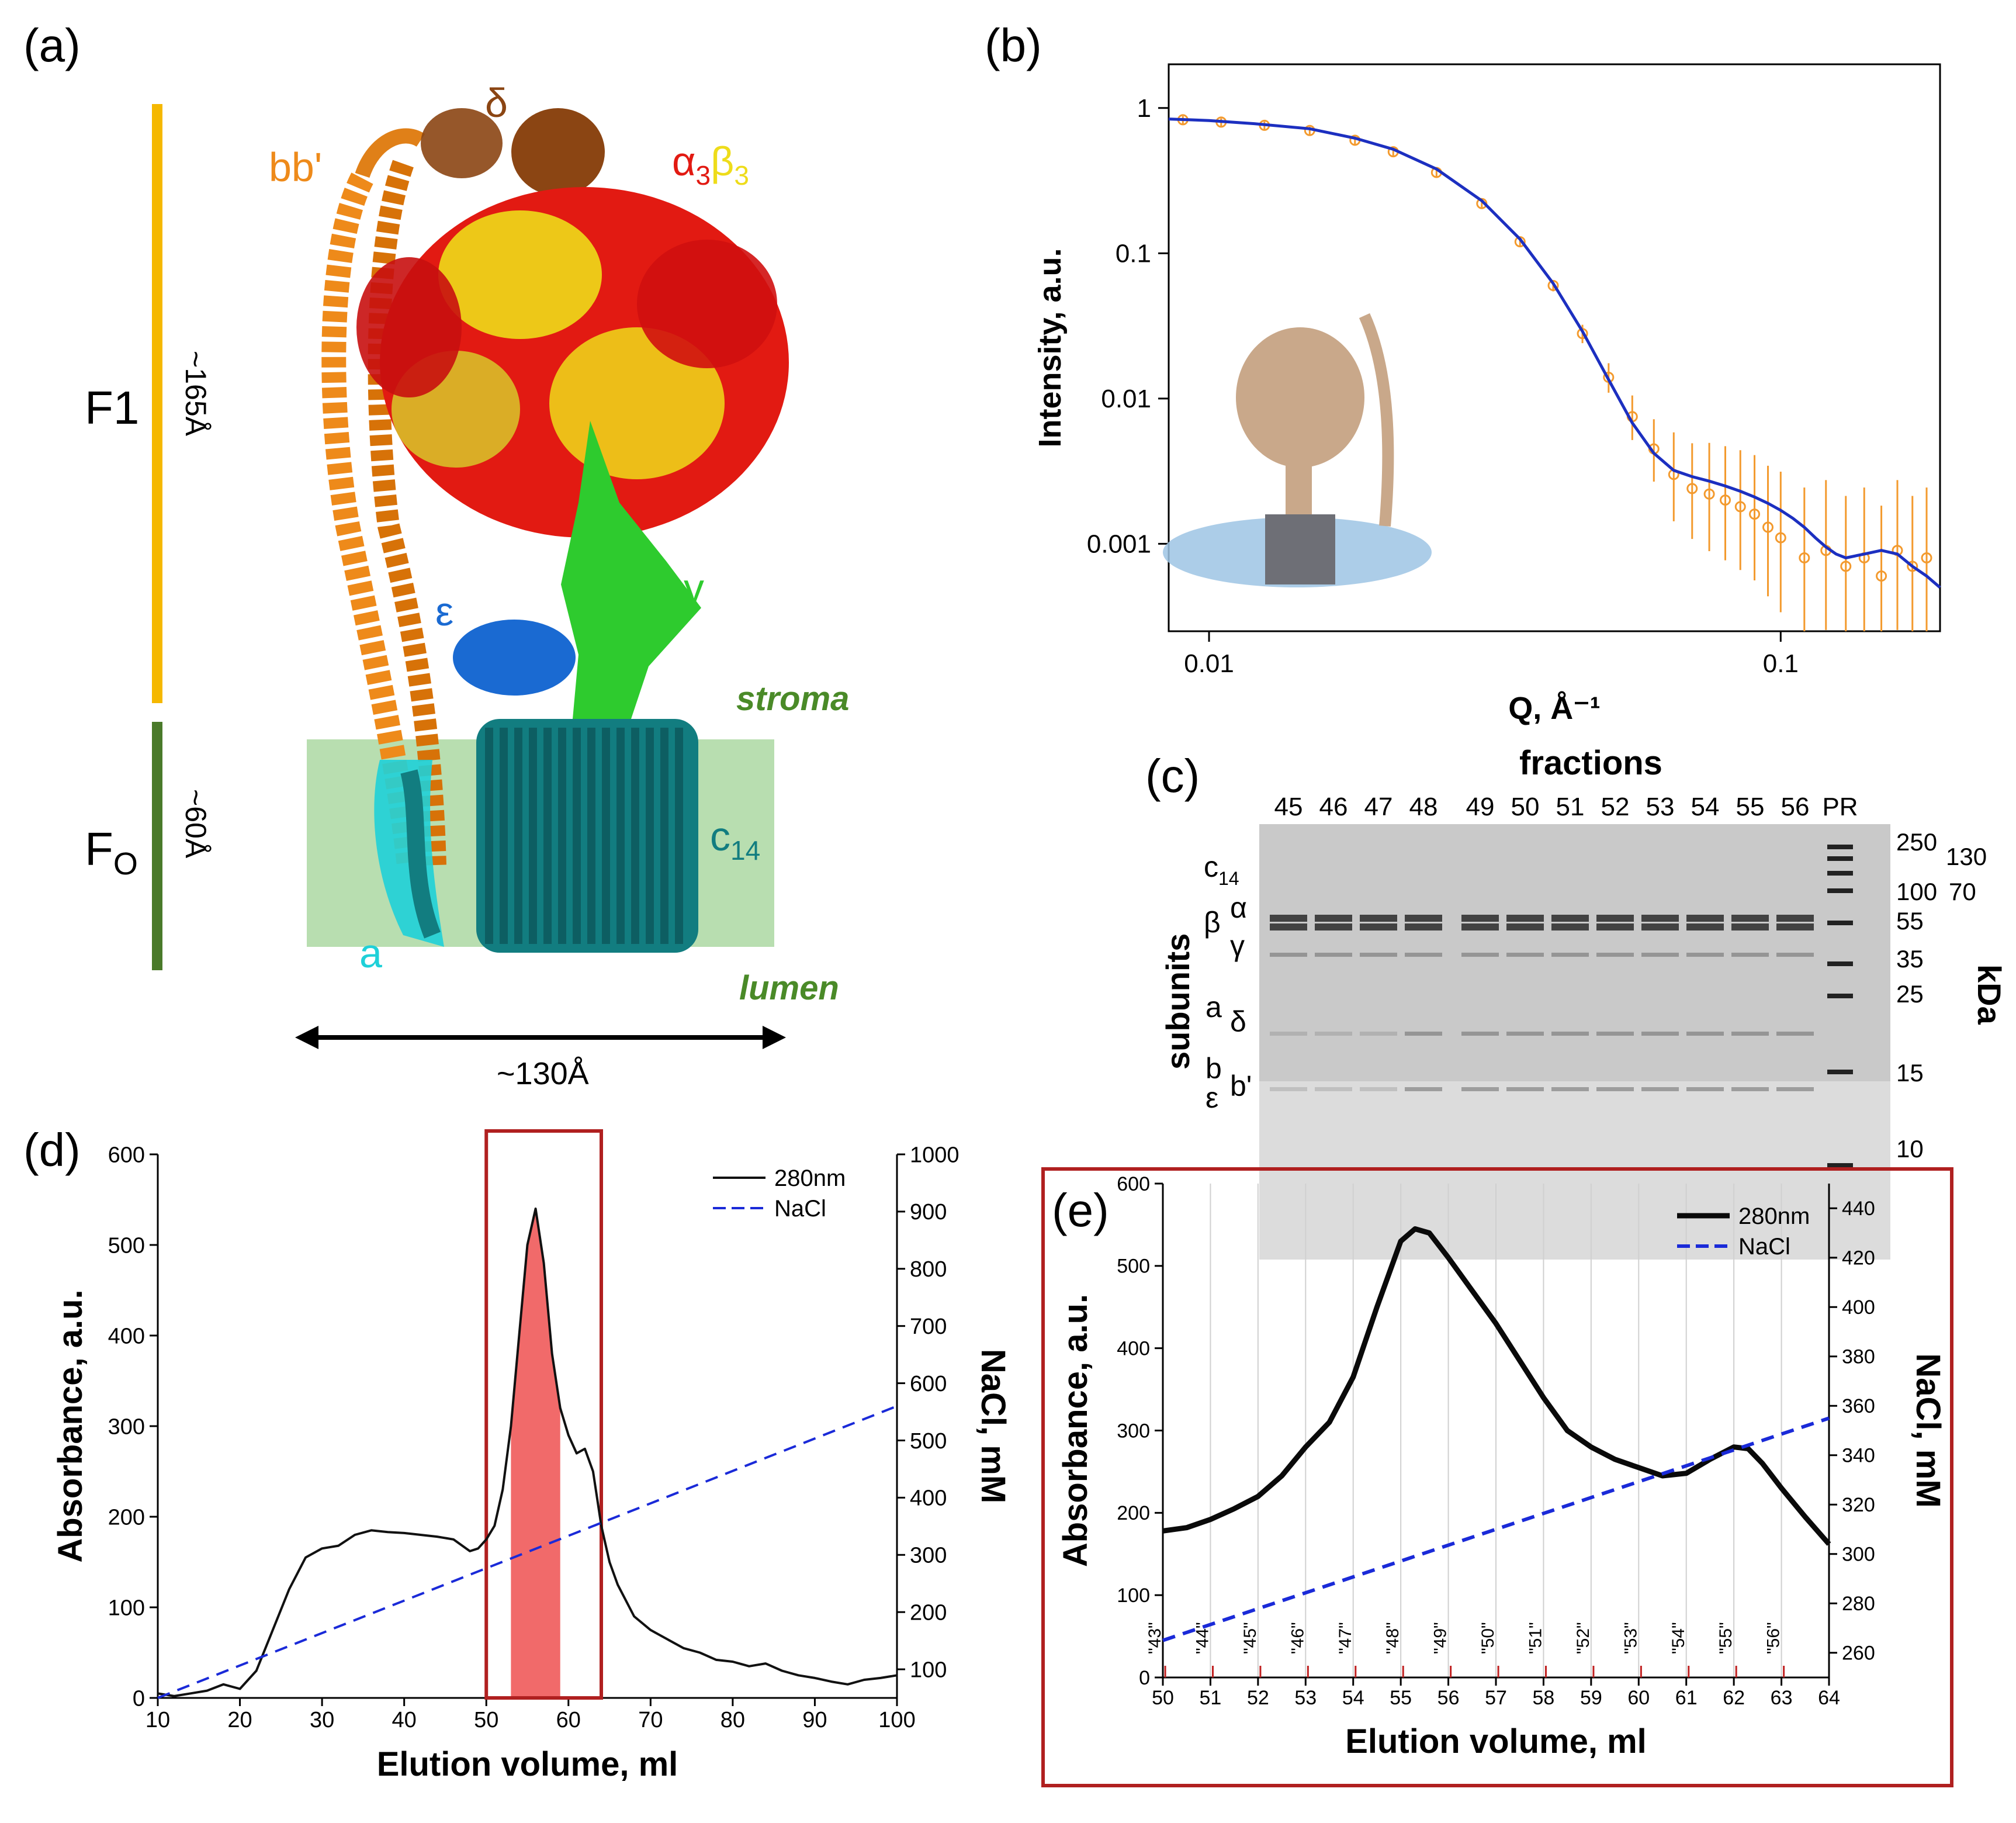 The image size is (2016, 1823). Describe the element at coordinates (1423, 807) in the screenshot. I see `lane-label: 48` at that location.